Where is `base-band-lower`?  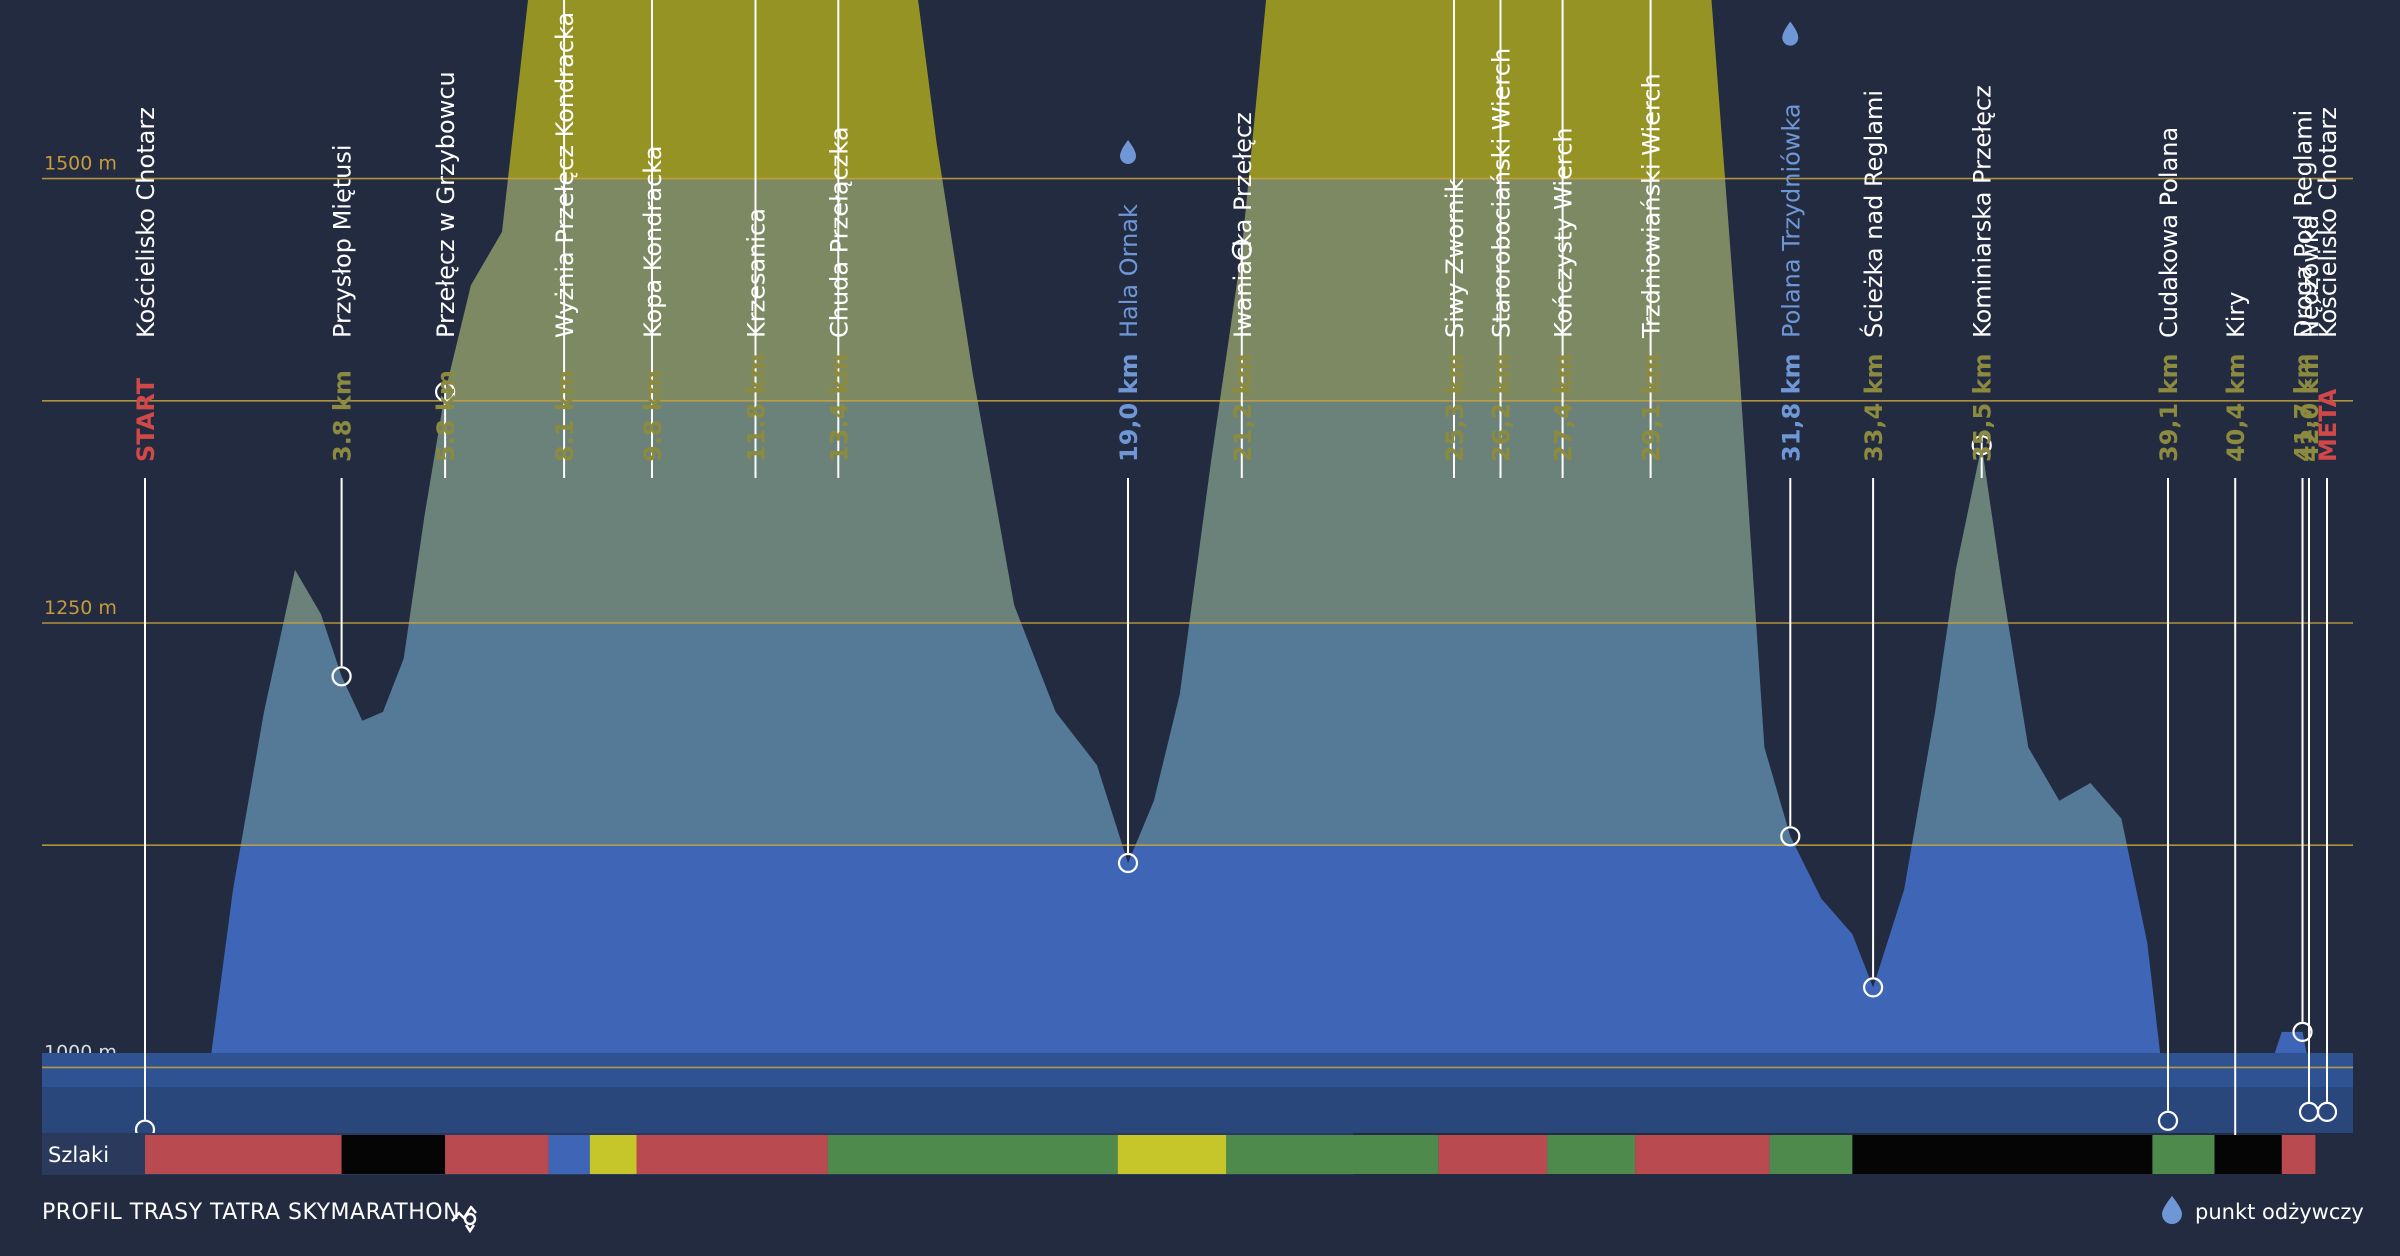
base-band-lower is located at coordinates (1197, 1110).